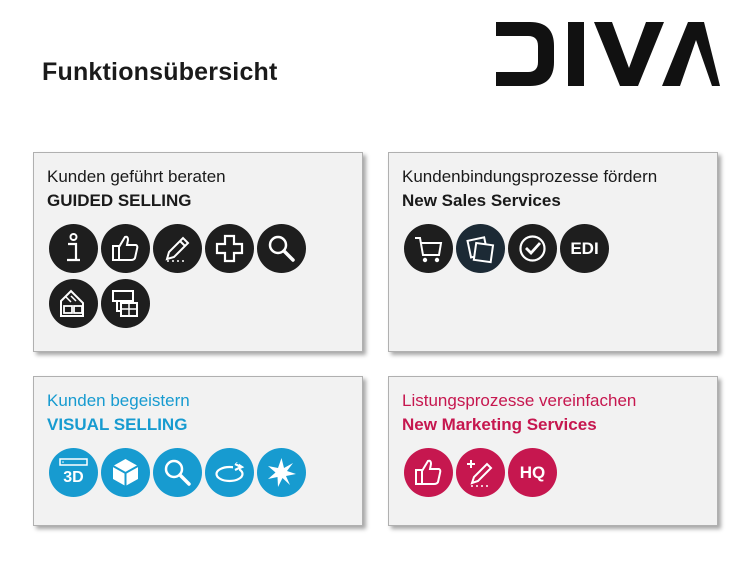 This screenshot has width=750, height=562. I want to click on plus-icon, so click(229, 248).